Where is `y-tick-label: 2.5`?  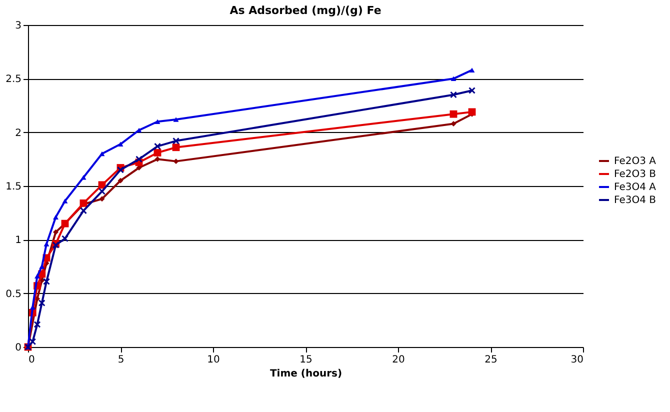 y-tick-label: 2.5 is located at coordinates (14, 80).